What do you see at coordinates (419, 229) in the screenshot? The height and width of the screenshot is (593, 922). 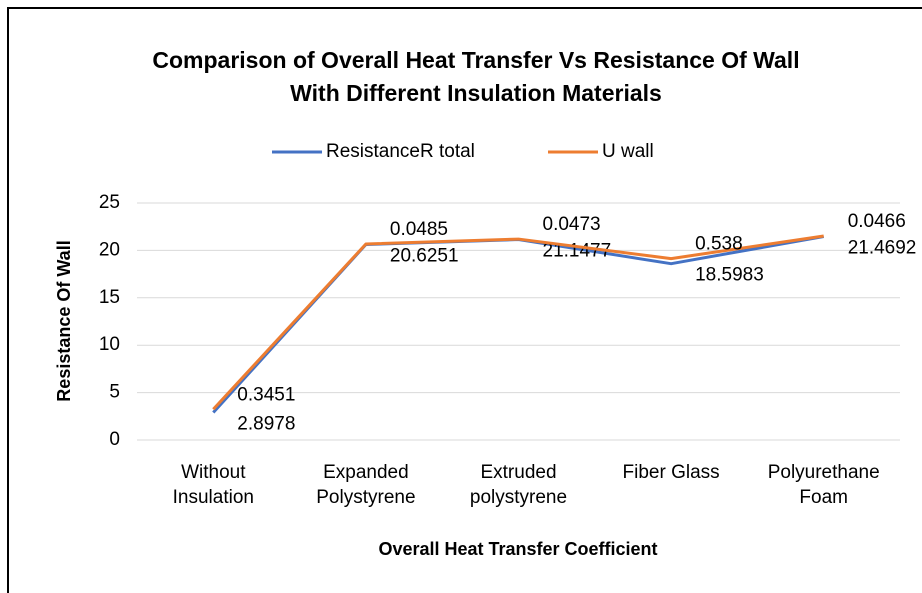 I see `data-label: 0.0485` at bounding box center [419, 229].